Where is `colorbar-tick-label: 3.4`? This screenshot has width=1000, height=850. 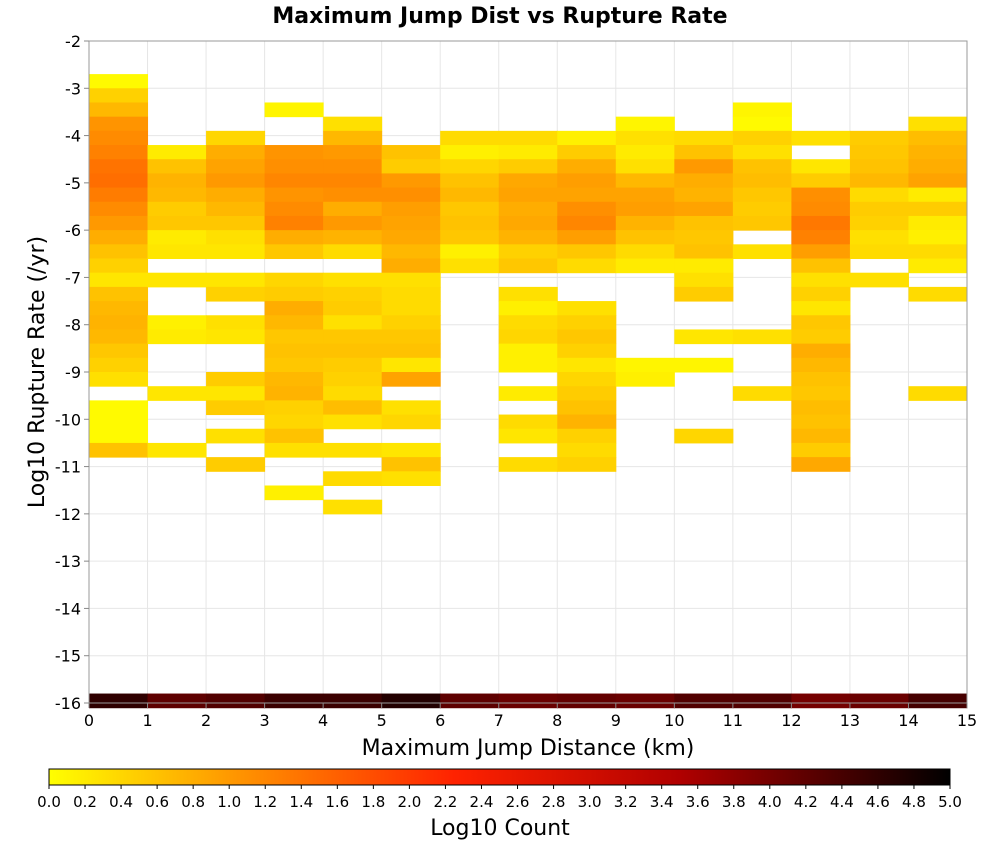 colorbar-tick-label: 3.4 is located at coordinates (662, 802).